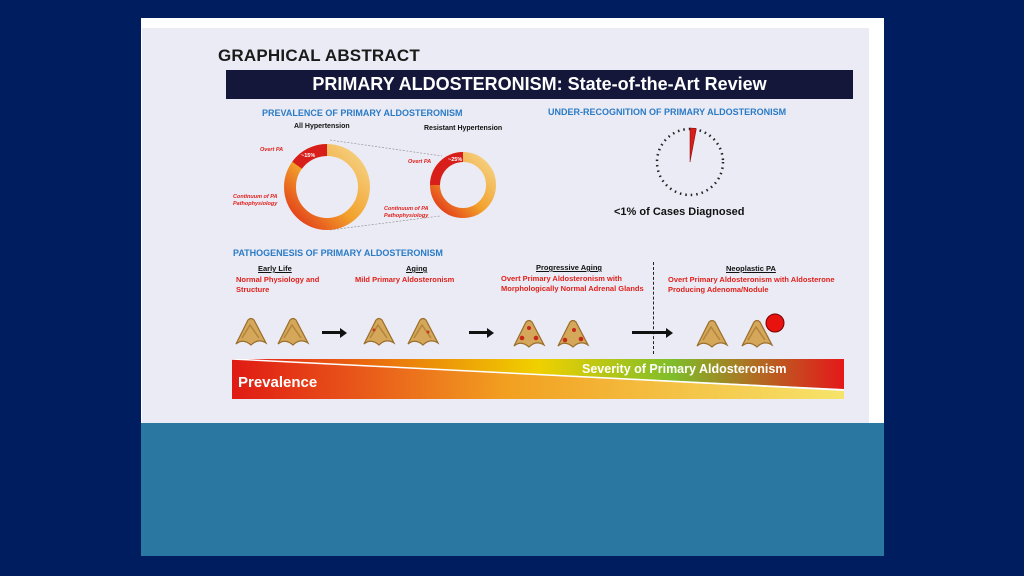 This screenshot has width=1024, height=576. What do you see at coordinates (275, 268) in the screenshot?
I see `stage-early-life-title: Early Life` at bounding box center [275, 268].